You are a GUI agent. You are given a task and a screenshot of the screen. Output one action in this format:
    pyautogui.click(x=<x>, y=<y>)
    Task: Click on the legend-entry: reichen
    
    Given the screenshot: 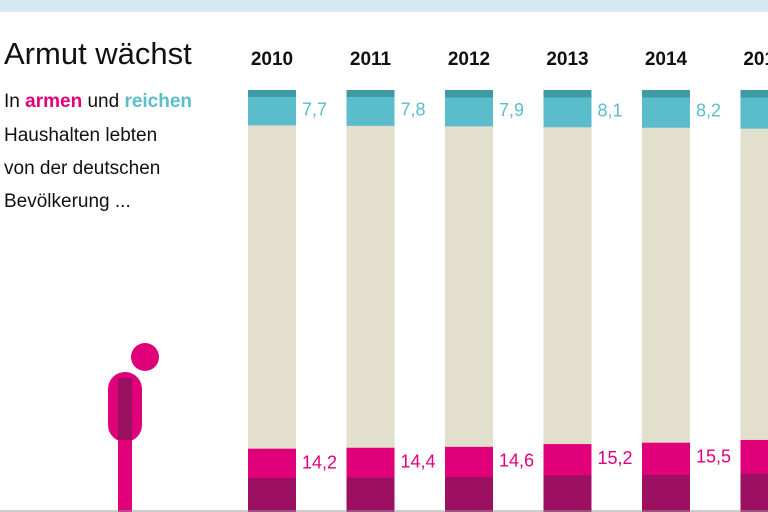 What is the action you would take?
    pyautogui.click(x=158, y=101)
    